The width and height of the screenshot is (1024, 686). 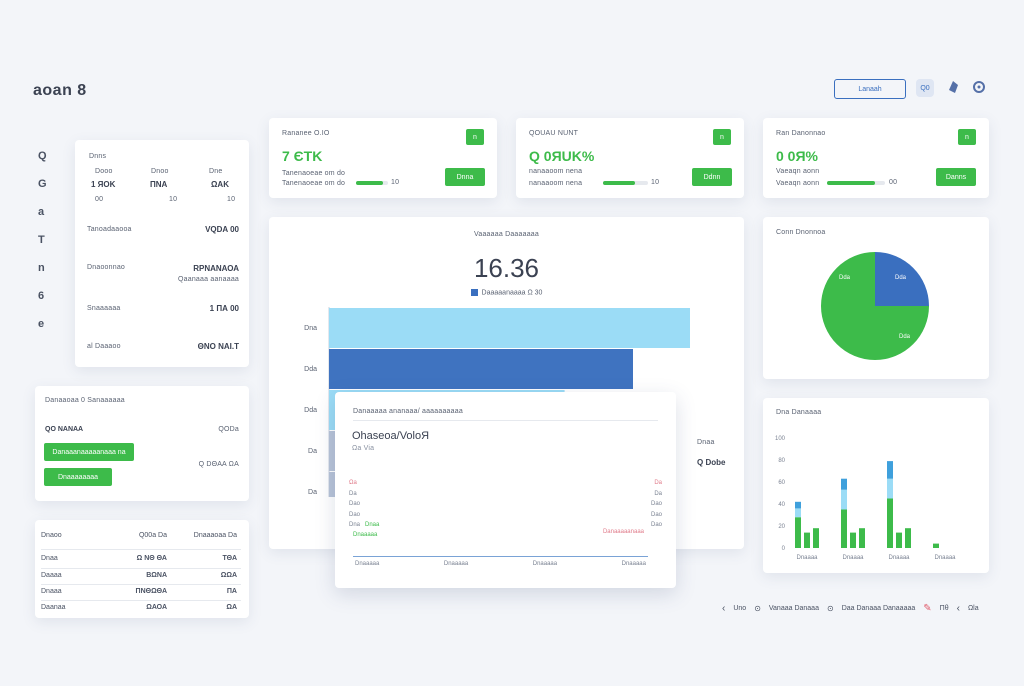 What do you see at coordinates (408, 411) in the screenshot?
I see `overlay-header: Danaaaaa ananaaa/ aaaaaaaaaa` at bounding box center [408, 411].